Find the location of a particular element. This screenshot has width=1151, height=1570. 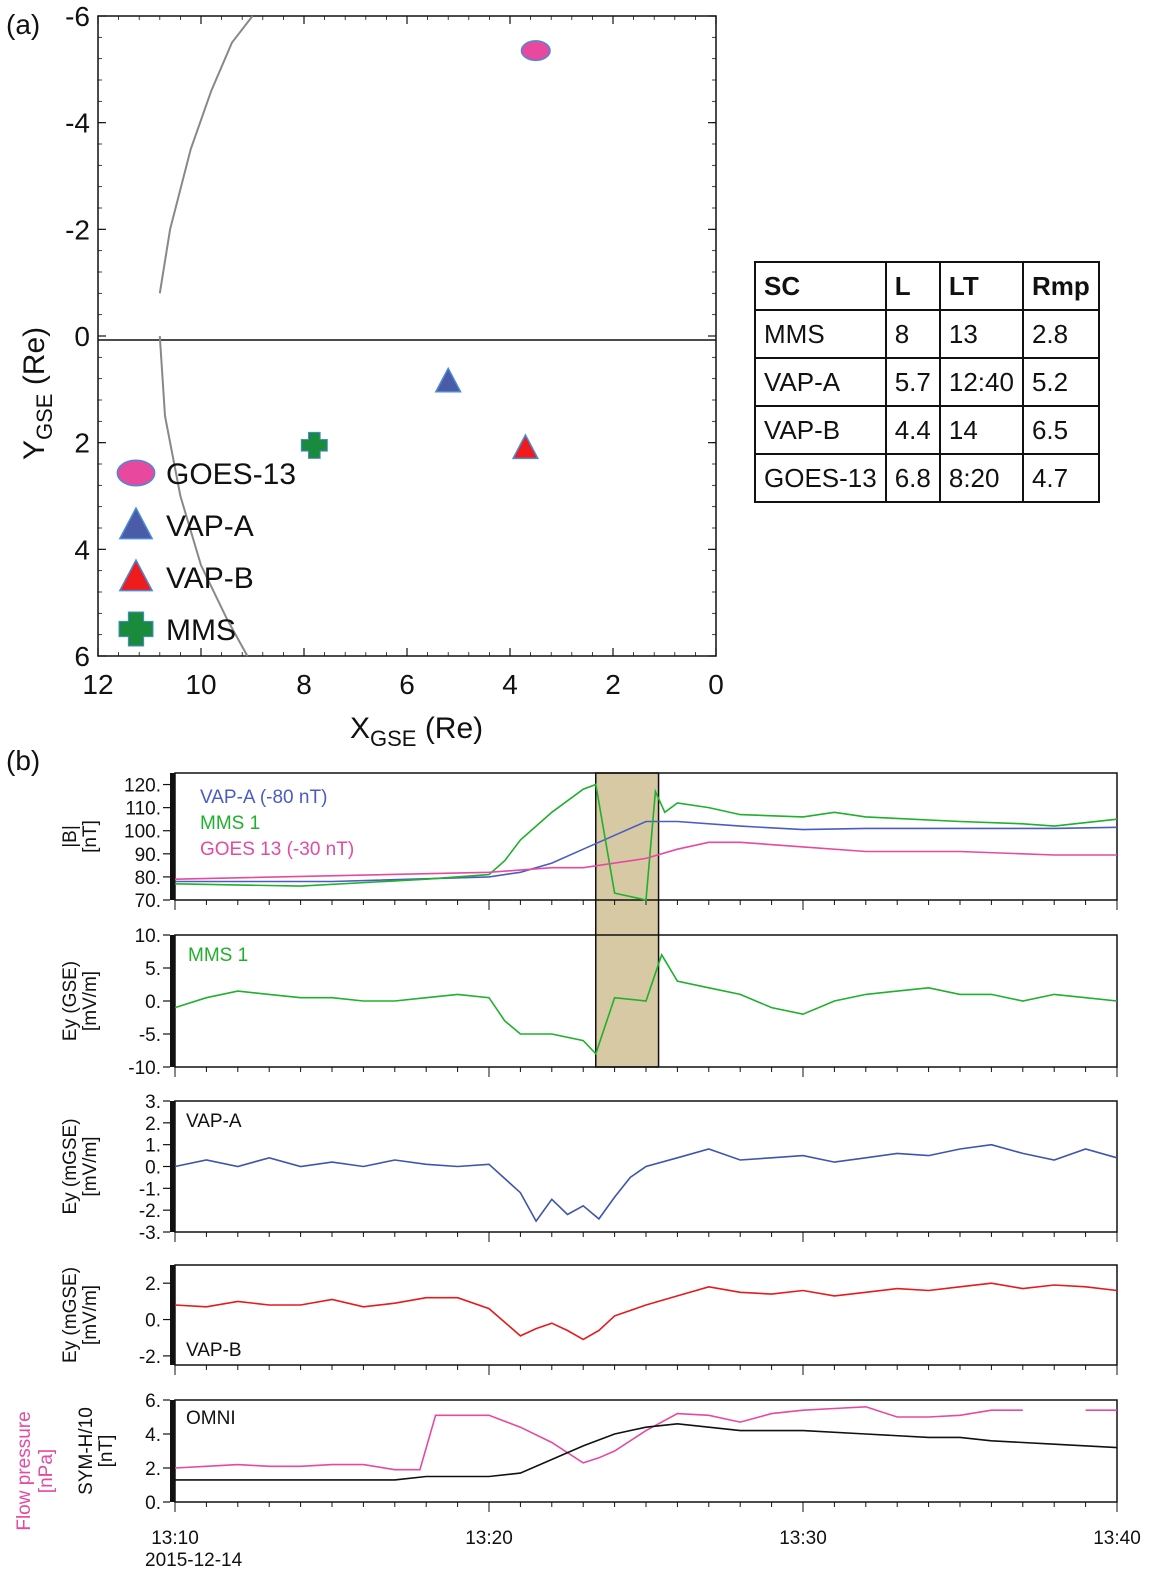

table-cell: 12:40 is located at coordinates (981, 382).